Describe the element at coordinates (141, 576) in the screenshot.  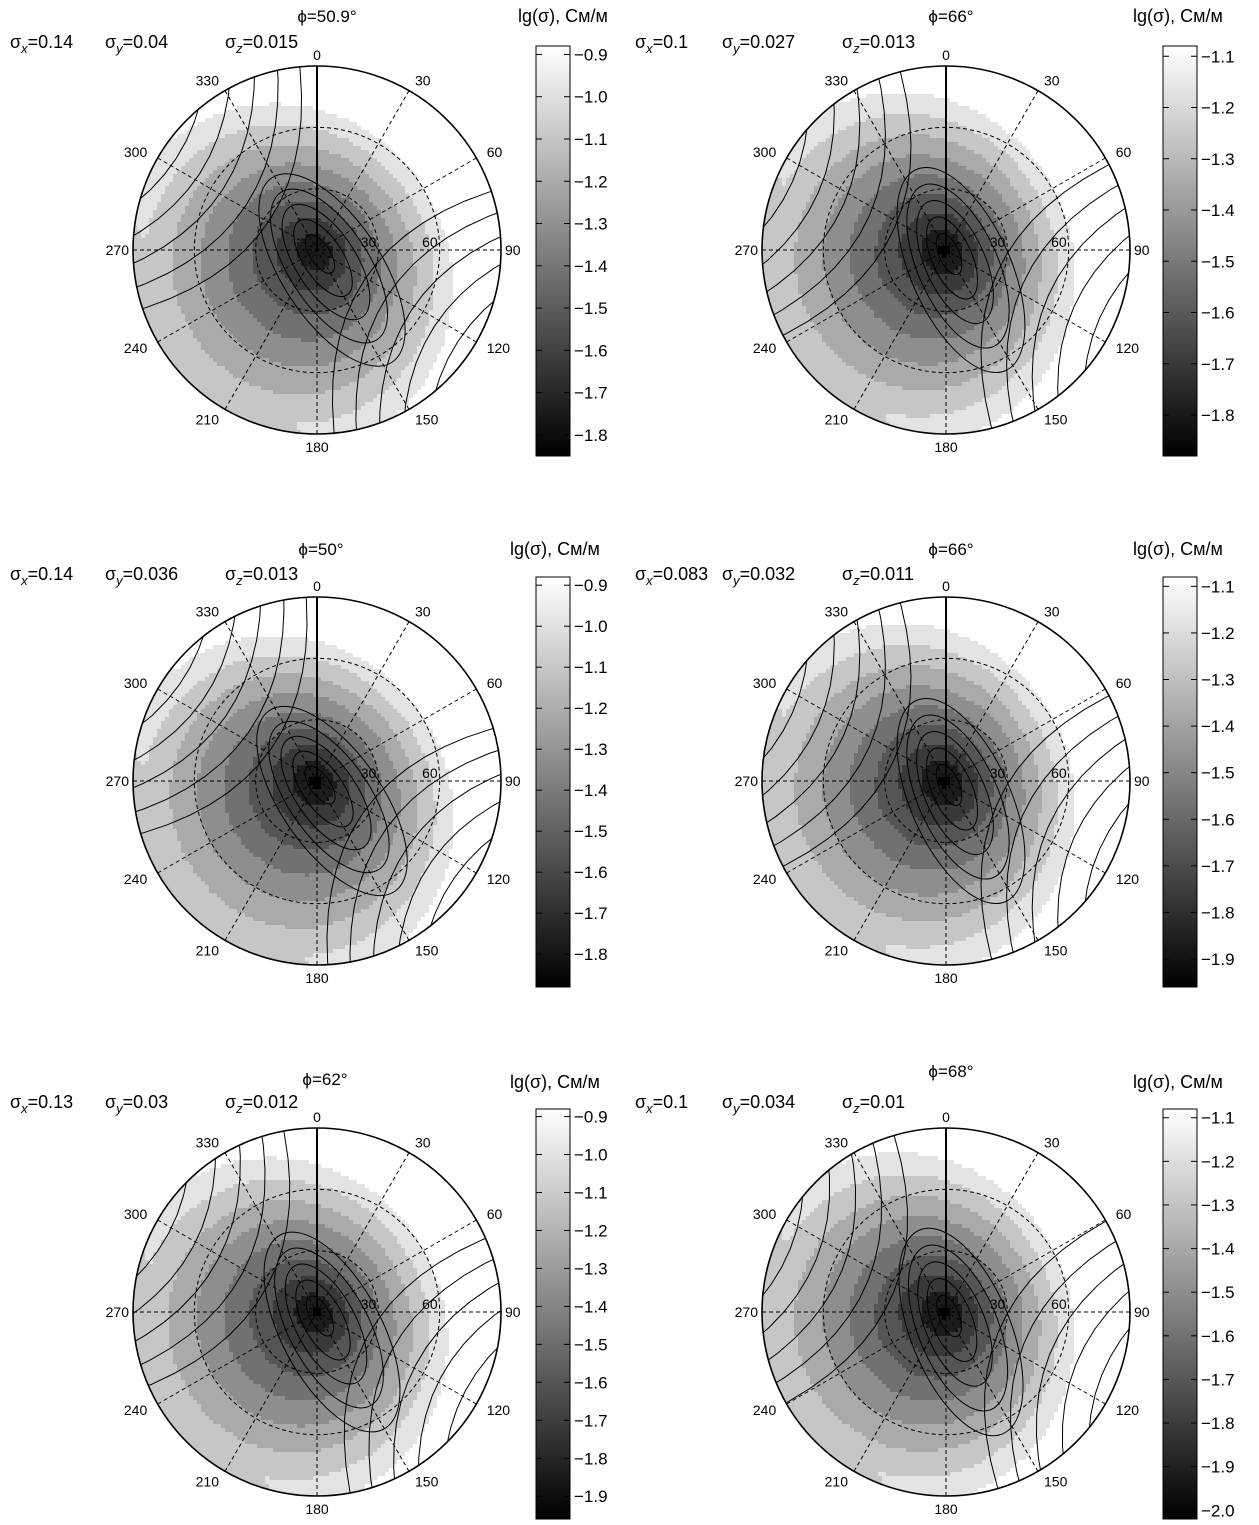
I see `sigma-y-label: σy=0.036` at that location.